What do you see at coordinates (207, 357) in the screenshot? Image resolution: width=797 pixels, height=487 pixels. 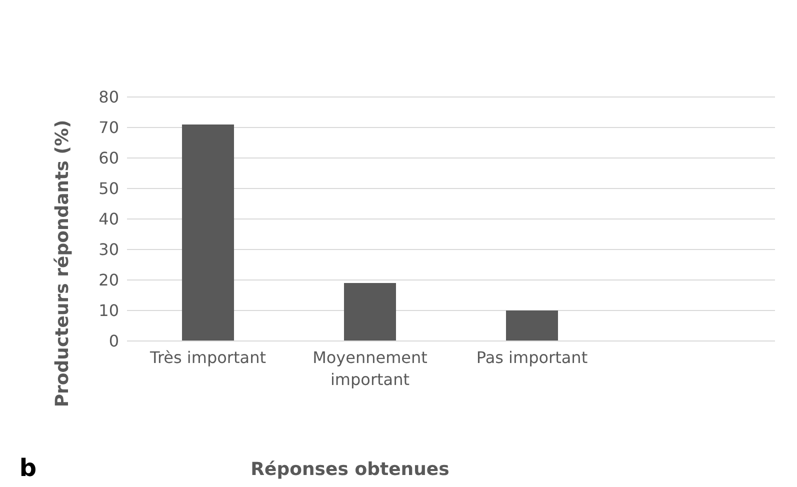 I see `x-tick-label: Très important` at bounding box center [207, 357].